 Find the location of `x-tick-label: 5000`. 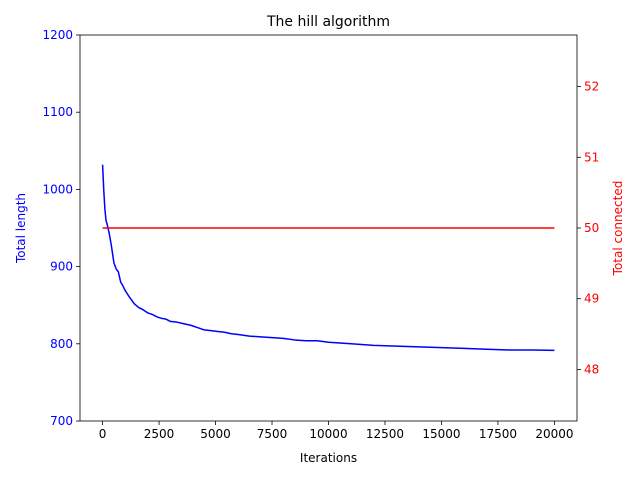

x-tick-label: 5000 is located at coordinates (215, 434).